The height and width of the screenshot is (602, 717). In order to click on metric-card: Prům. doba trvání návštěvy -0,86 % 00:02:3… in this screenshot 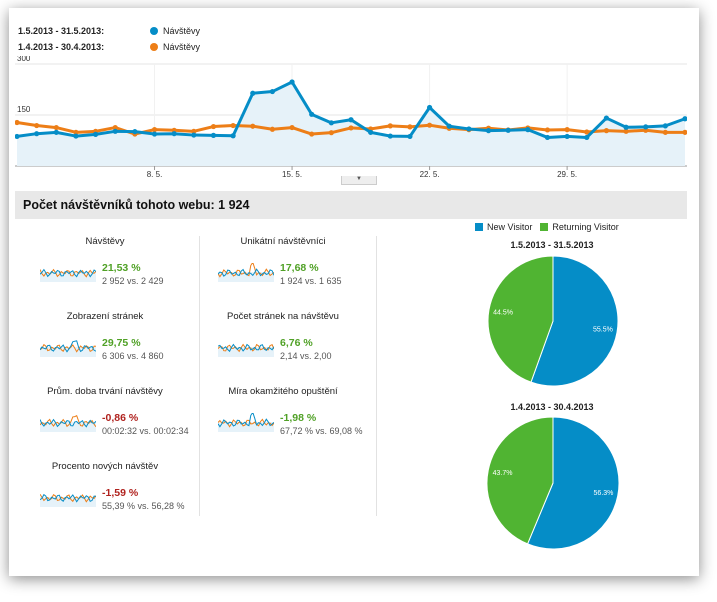, I will do `click(105, 421)`.